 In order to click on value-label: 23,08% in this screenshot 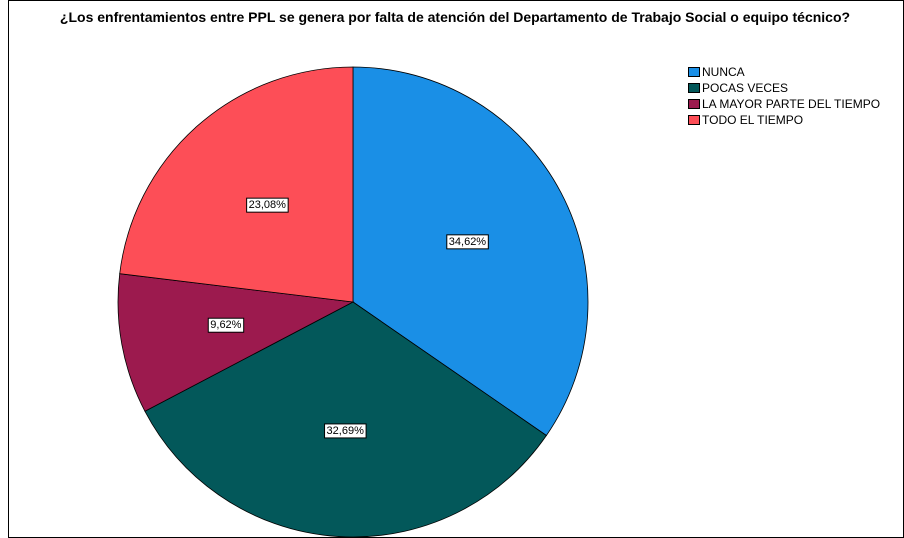, I will do `click(268, 205)`.